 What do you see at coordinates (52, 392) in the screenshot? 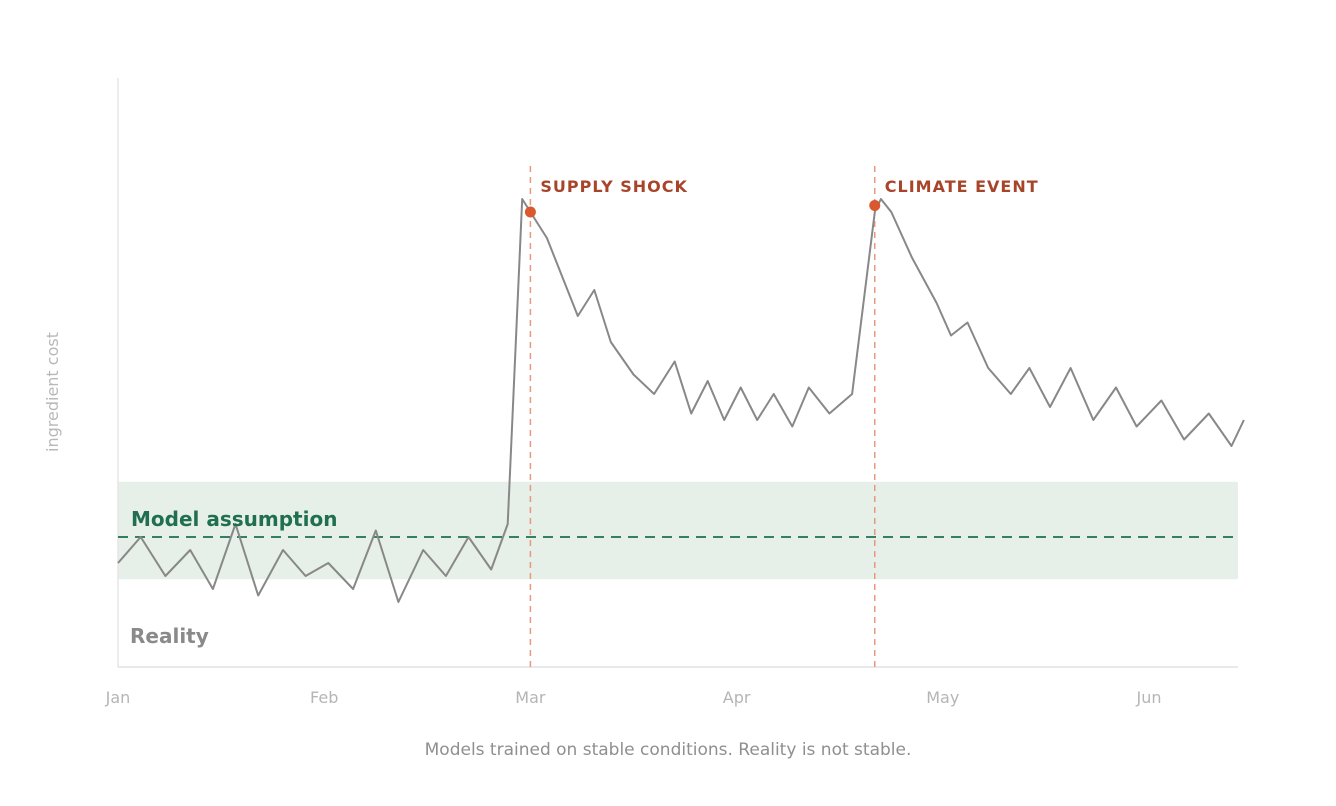
I see `y-axis-label: ingredient cost` at bounding box center [52, 392].